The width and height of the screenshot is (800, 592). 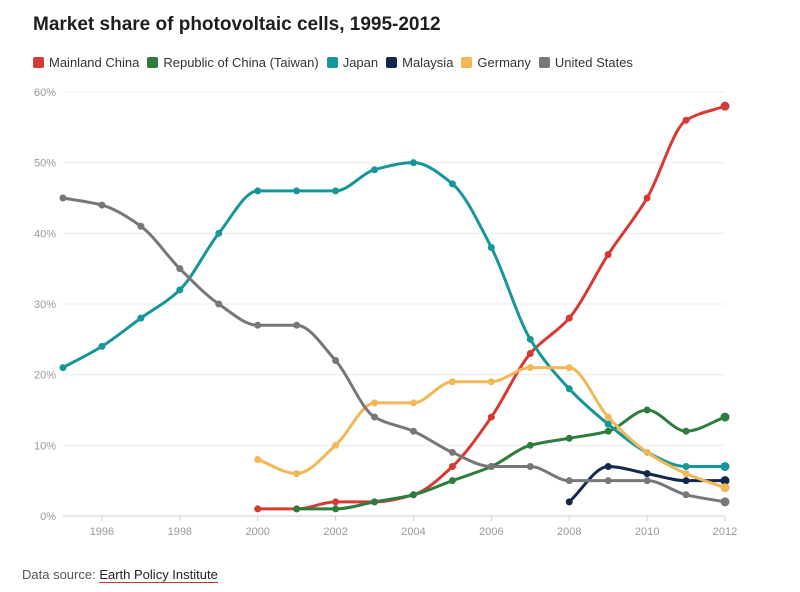 I want to click on x-tick-label: 2008, so click(x=569, y=532).